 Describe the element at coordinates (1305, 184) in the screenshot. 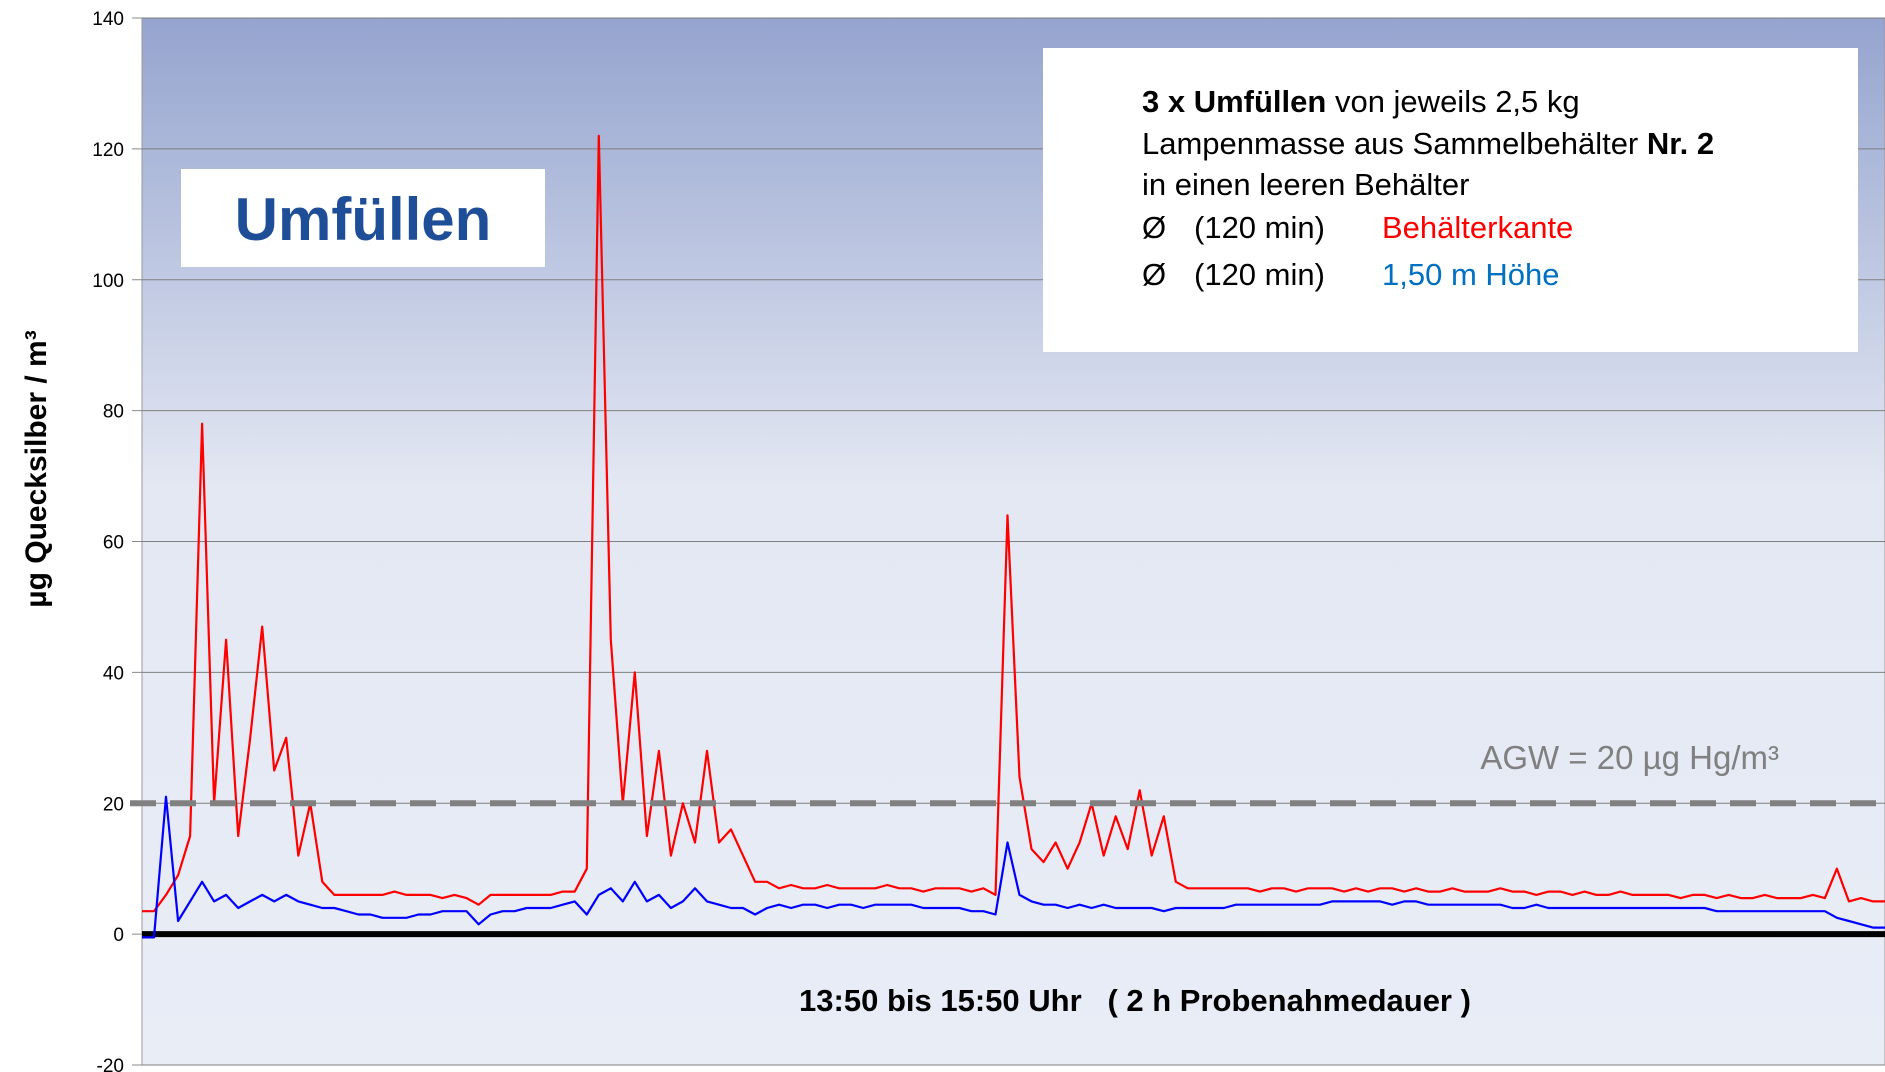

I see `note-line: in einen leeren Behälter` at that location.